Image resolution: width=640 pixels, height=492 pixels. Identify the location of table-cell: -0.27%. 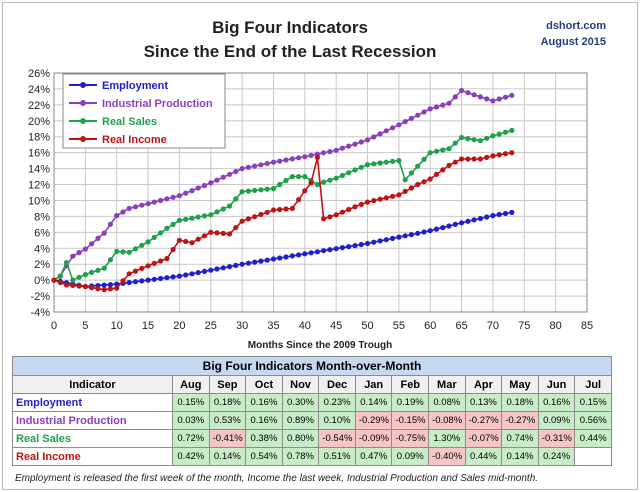
(483, 420).